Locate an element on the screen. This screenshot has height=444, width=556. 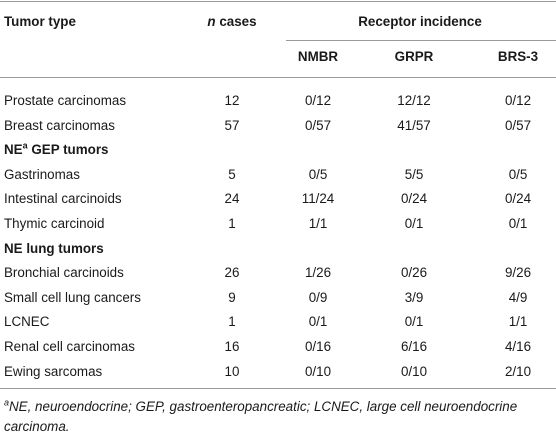
top-rule is located at coordinates (278, 1).